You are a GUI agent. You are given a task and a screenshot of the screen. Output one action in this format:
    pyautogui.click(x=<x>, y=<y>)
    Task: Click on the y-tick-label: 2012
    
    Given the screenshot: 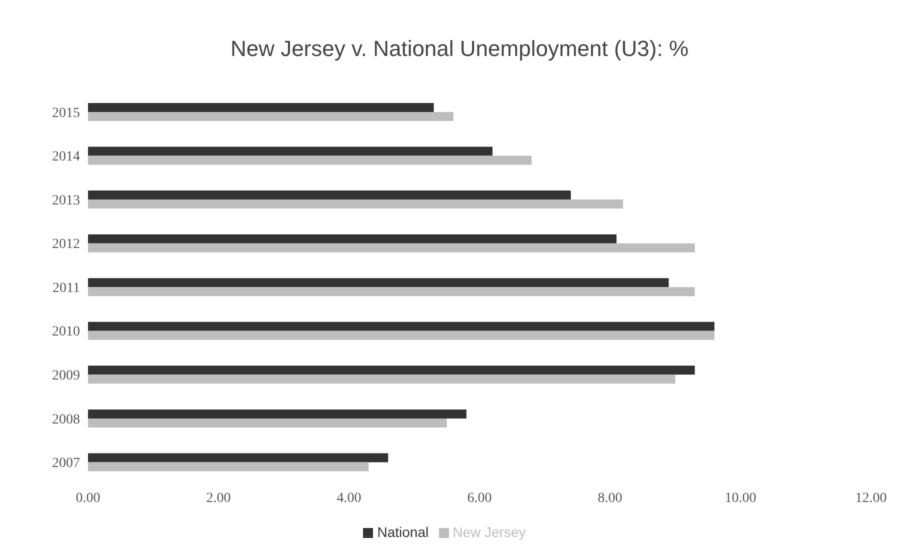 What is the action you would take?
    pyautogui.click(x=66, y=244)
    